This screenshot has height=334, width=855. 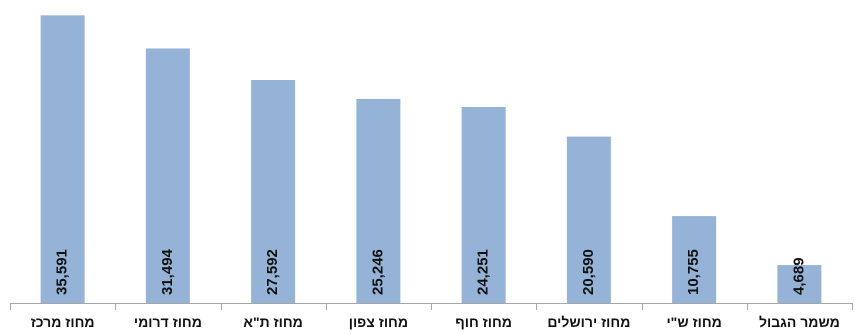 What do you see at coordinates (693, 322) in the screenshot?
I see `category-label-6: מחוז ש"י` at bounding box center [693, 322].